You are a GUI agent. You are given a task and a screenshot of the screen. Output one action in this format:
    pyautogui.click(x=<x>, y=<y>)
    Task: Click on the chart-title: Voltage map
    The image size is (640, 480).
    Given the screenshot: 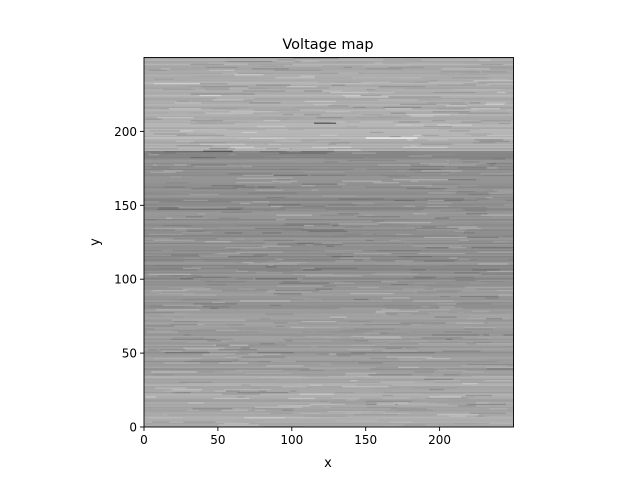 What is the action you would take?
    pyautogui.click(x=327, y=45)
    